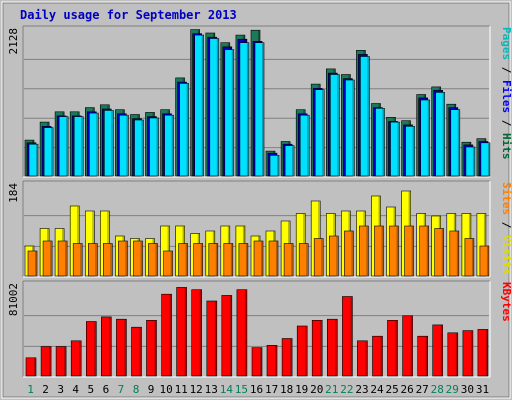  Describe the element at coordinates (181, 389) in the screenshot. I see `x-tick-label-day-11: 11` at that location.